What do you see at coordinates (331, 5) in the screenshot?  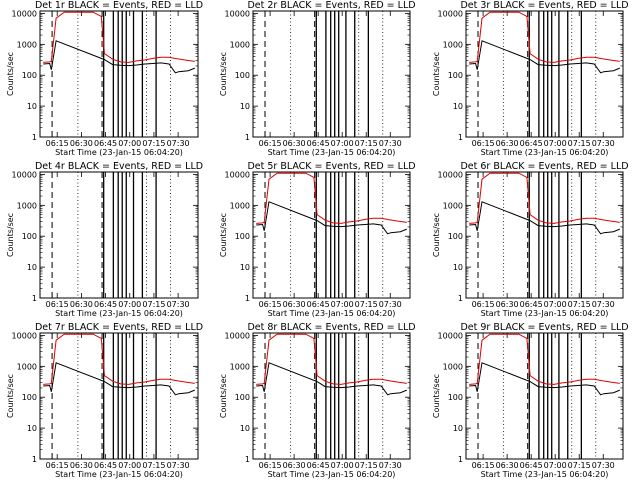 I see `subplot-title: Det 2r BLACK = Events, RED = LLD` at bounding box center [331, 5].